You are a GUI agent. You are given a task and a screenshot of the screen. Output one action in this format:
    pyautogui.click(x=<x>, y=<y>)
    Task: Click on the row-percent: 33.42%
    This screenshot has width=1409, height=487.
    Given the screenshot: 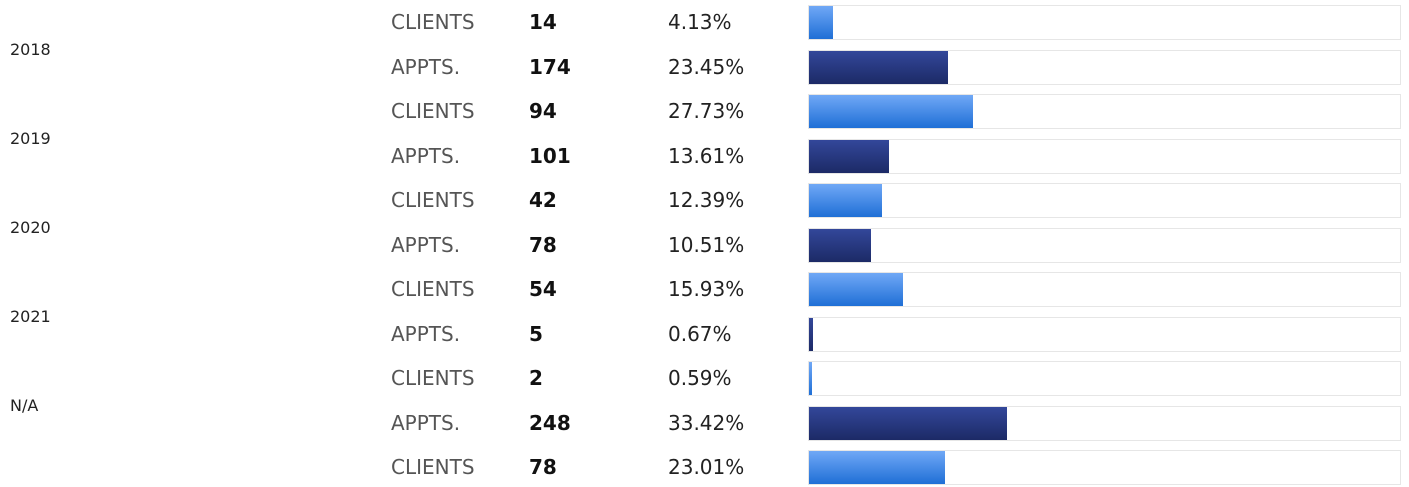 What is the action you would take?
    pyautogui.click(x=706, y=422)
    